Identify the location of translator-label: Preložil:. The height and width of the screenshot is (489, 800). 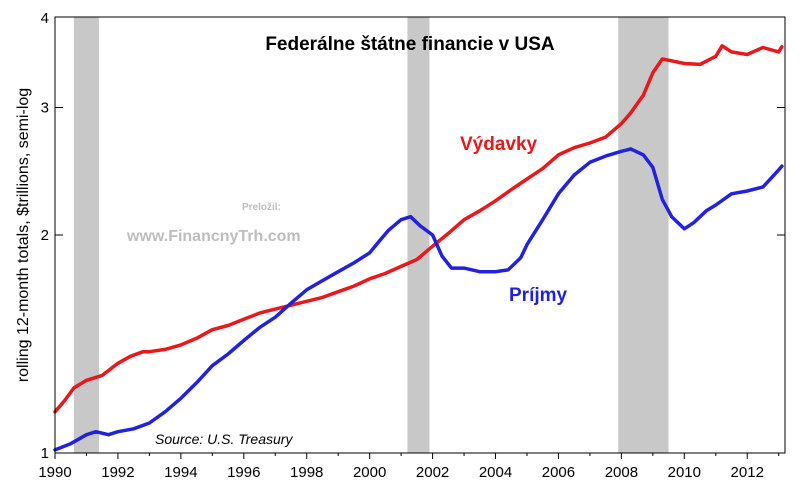
(261, 207).